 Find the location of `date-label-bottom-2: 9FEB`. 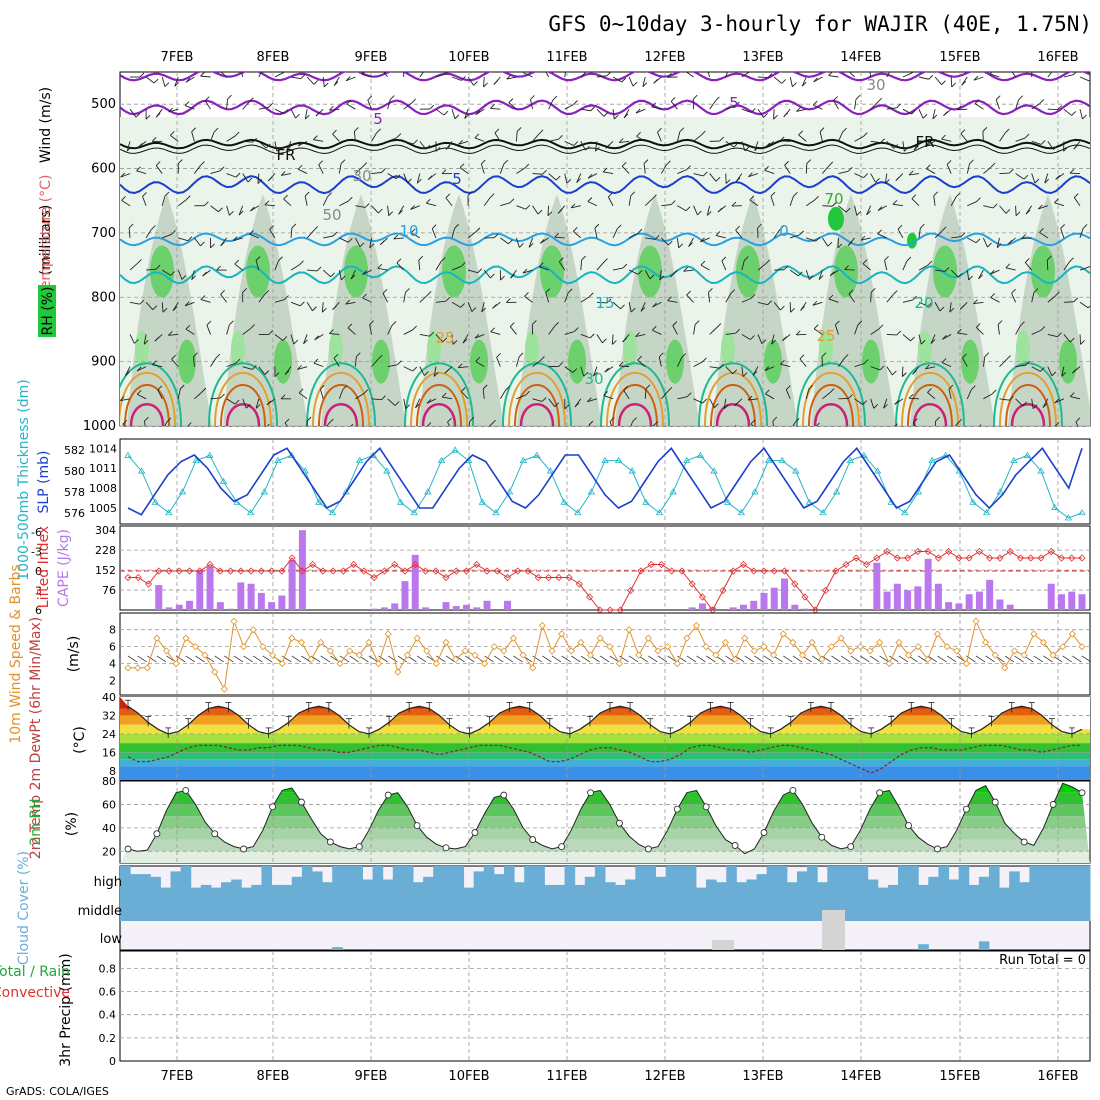

date-label-bottom-2: 9FEB is located at coordinates (371, 1076).